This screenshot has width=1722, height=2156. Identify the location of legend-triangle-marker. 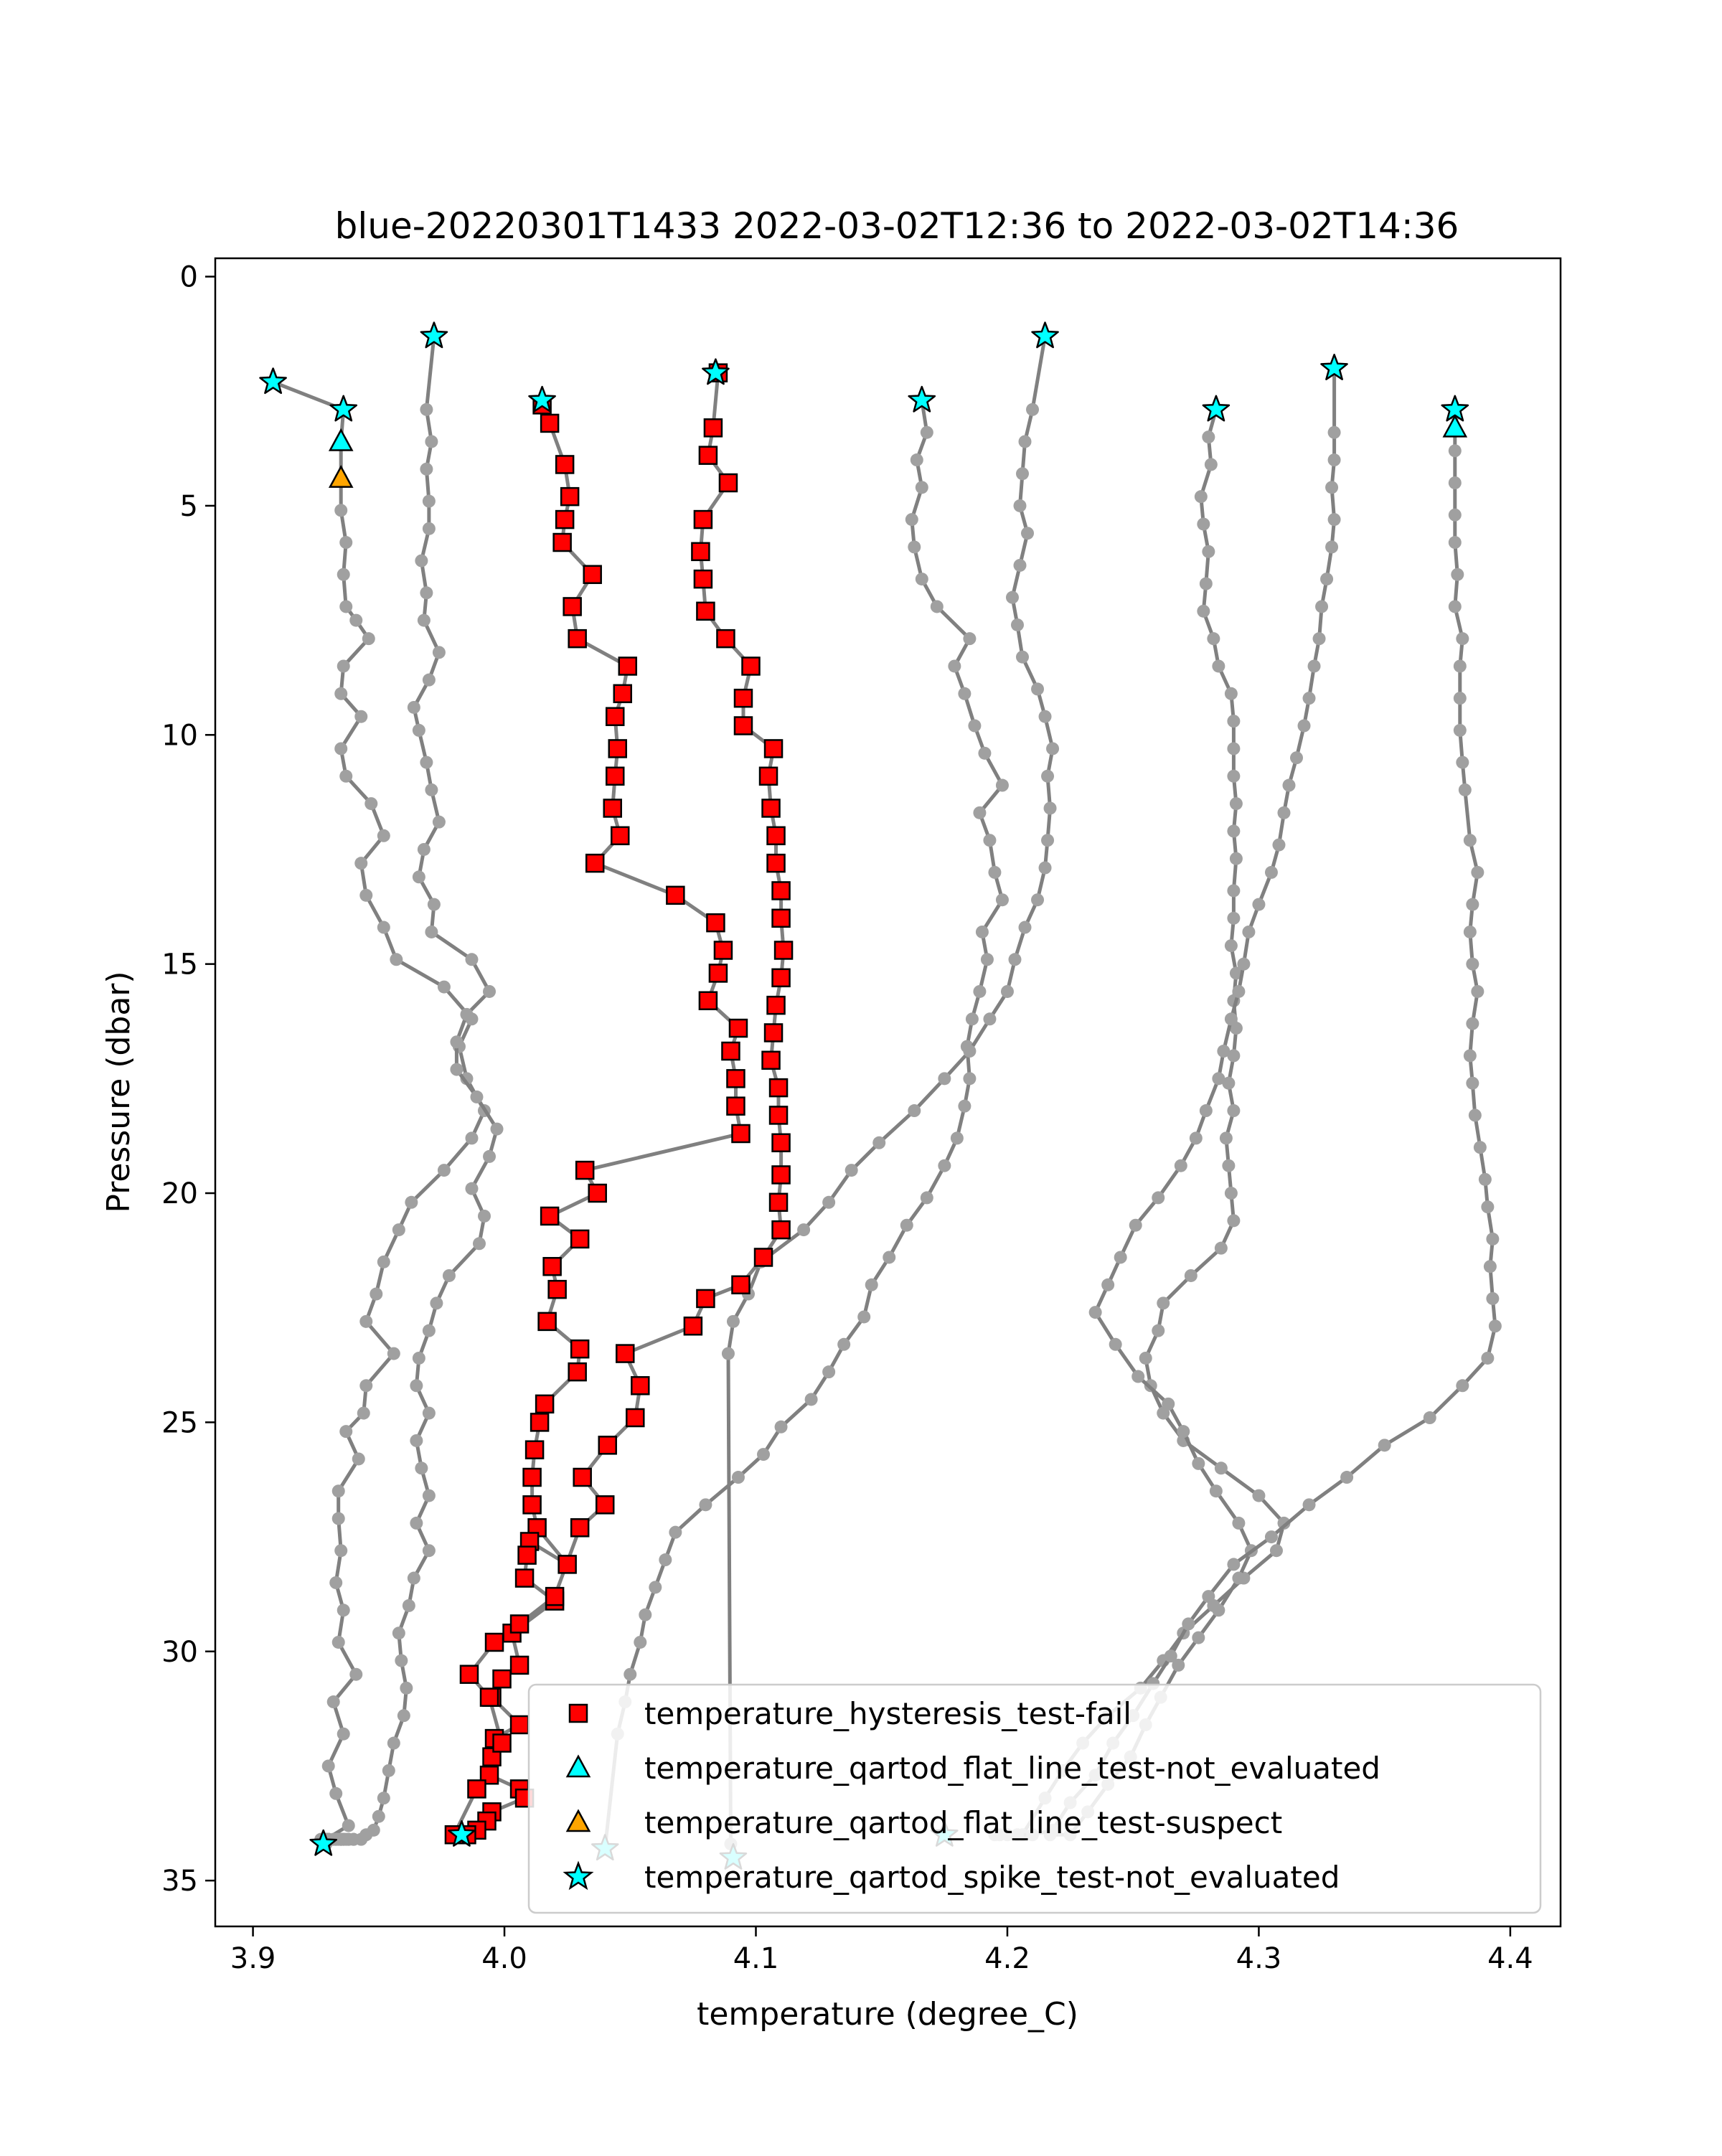
(578, 1766).